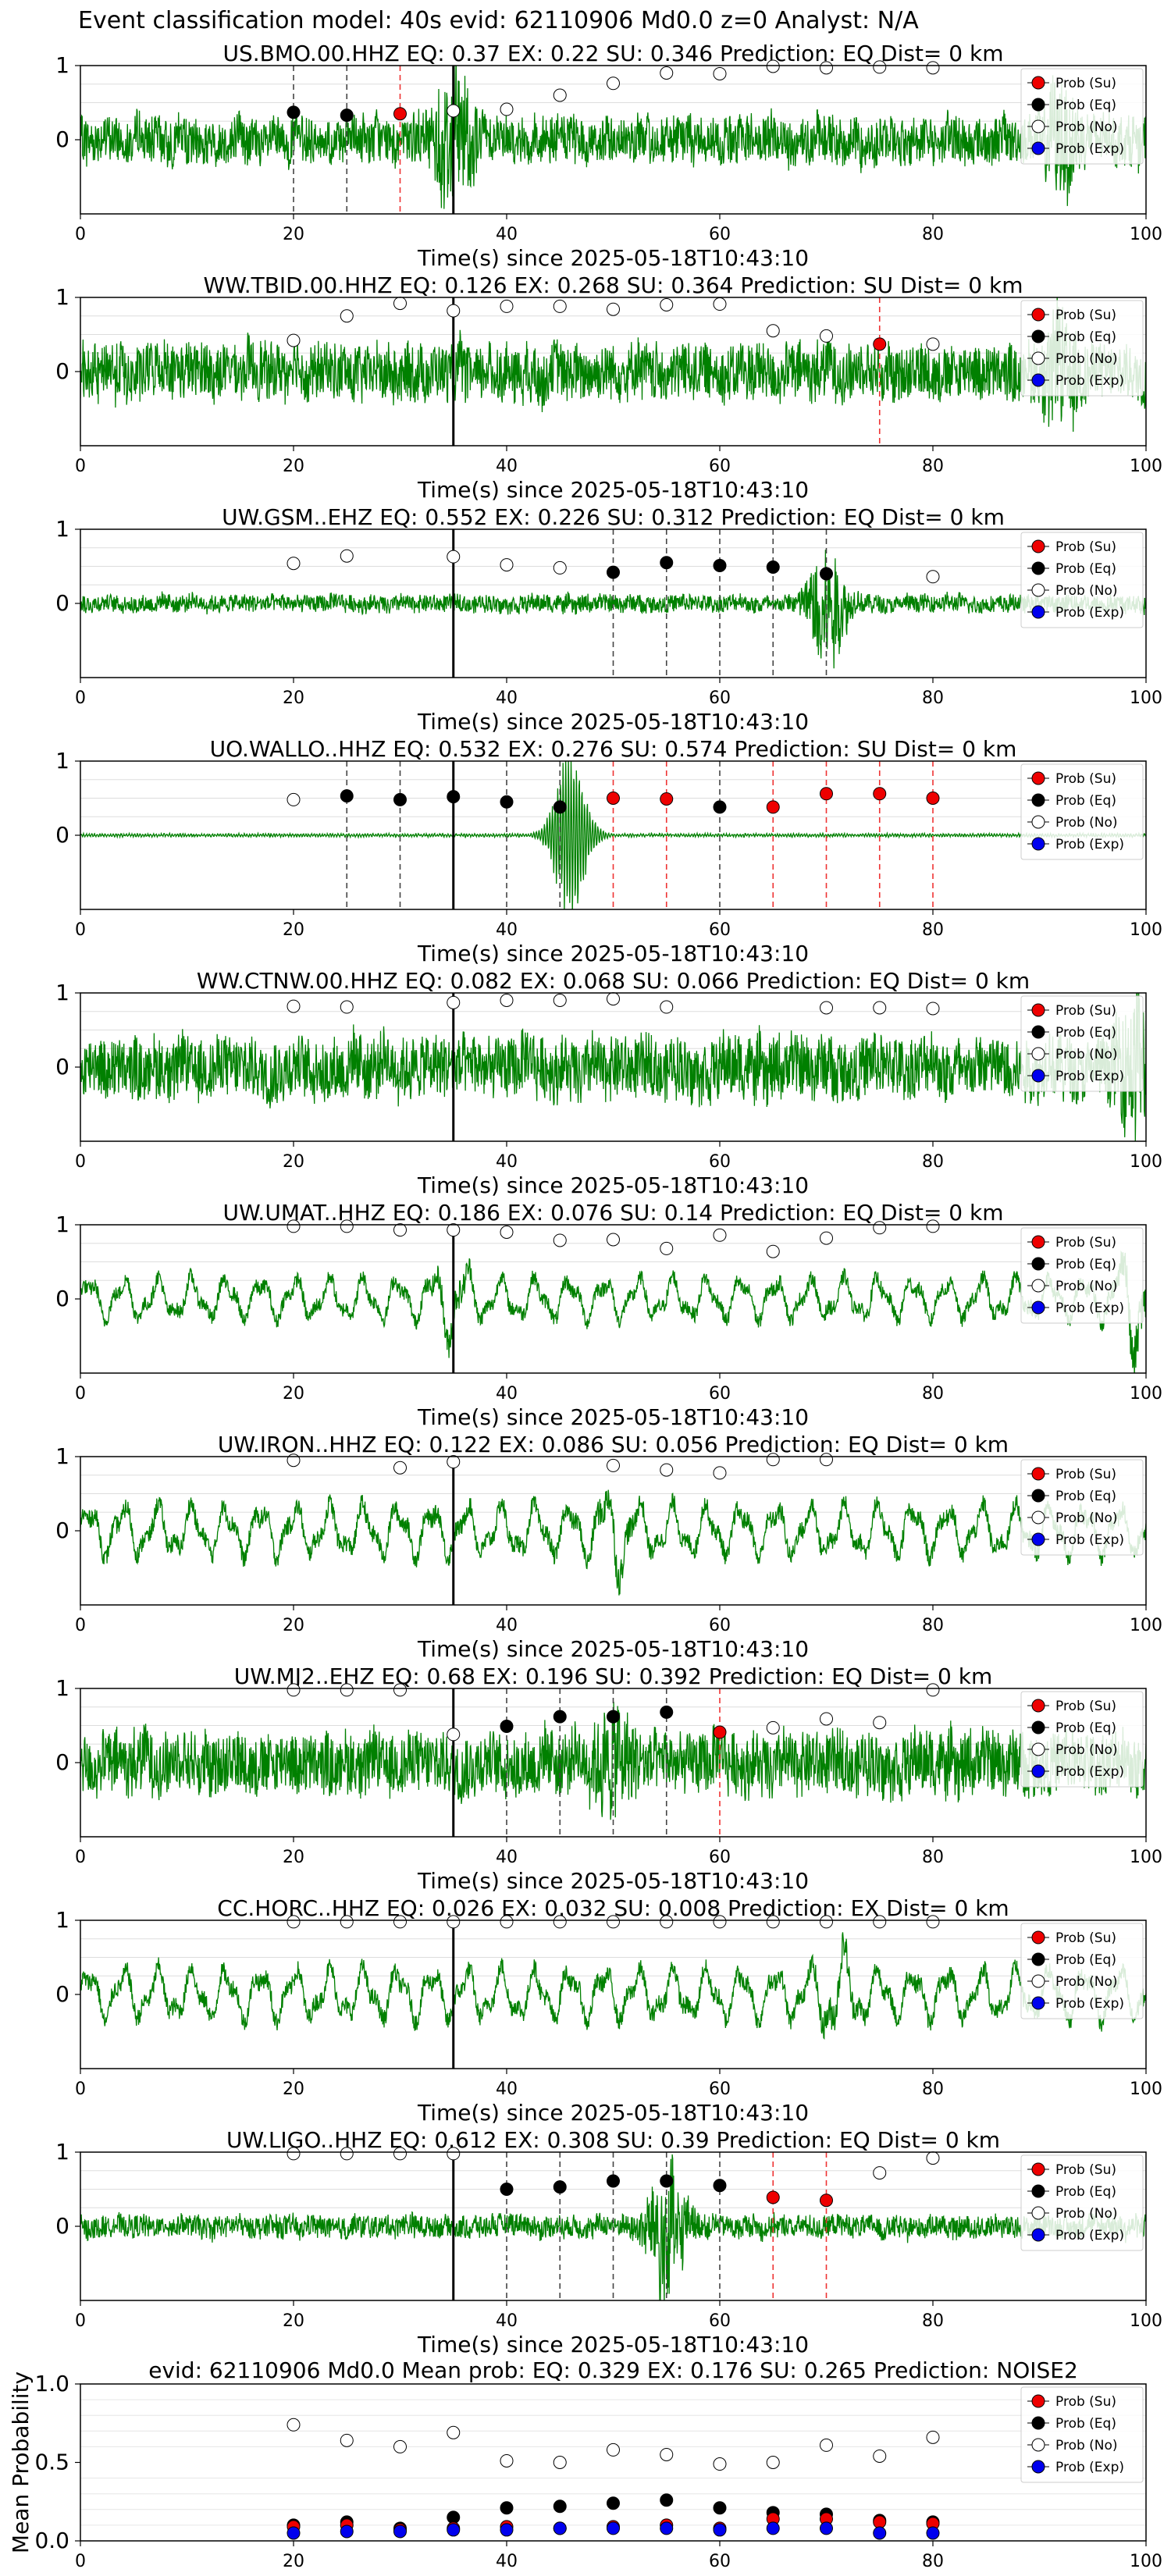 Image resolution: width=1171 pixels, height=2576 pixels. I want to click on x-tick-label-0: 100, so click(1146, 235).